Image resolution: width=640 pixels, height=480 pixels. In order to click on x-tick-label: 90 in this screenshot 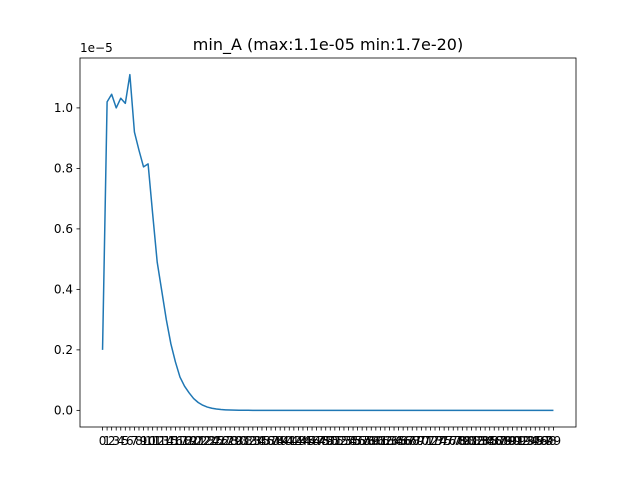, I will do `click(512, 441)`.